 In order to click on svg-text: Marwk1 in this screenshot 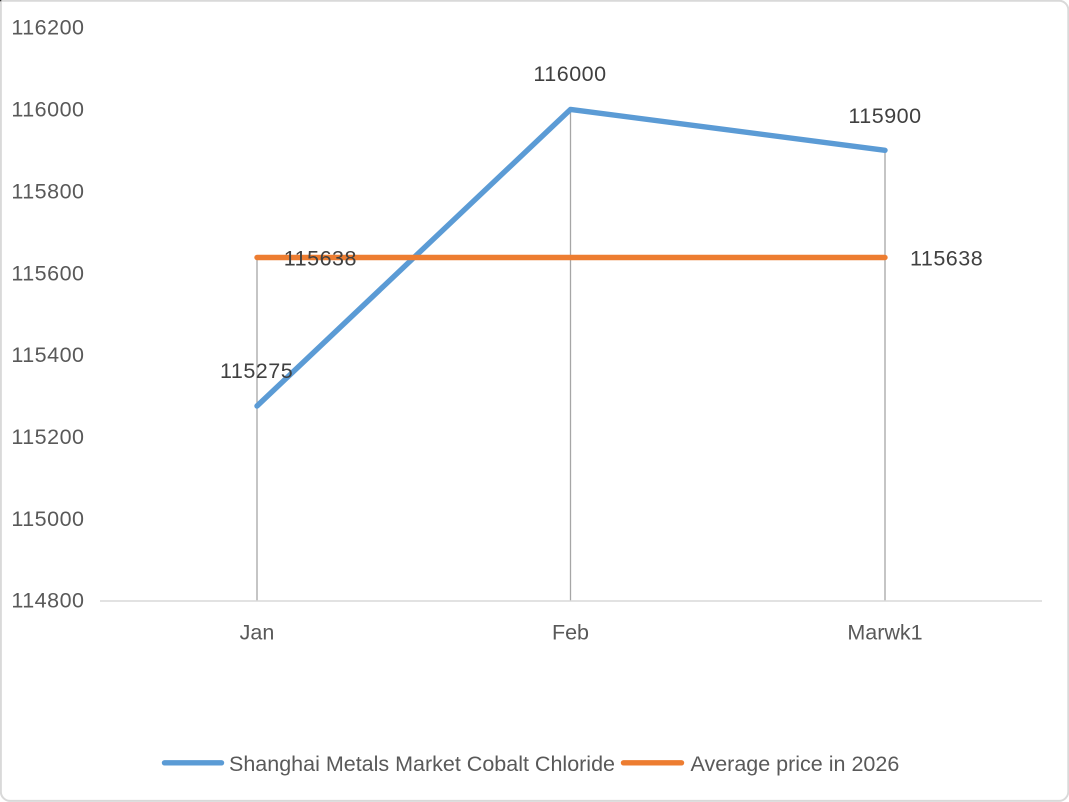, I will do `click(884, 633)`.